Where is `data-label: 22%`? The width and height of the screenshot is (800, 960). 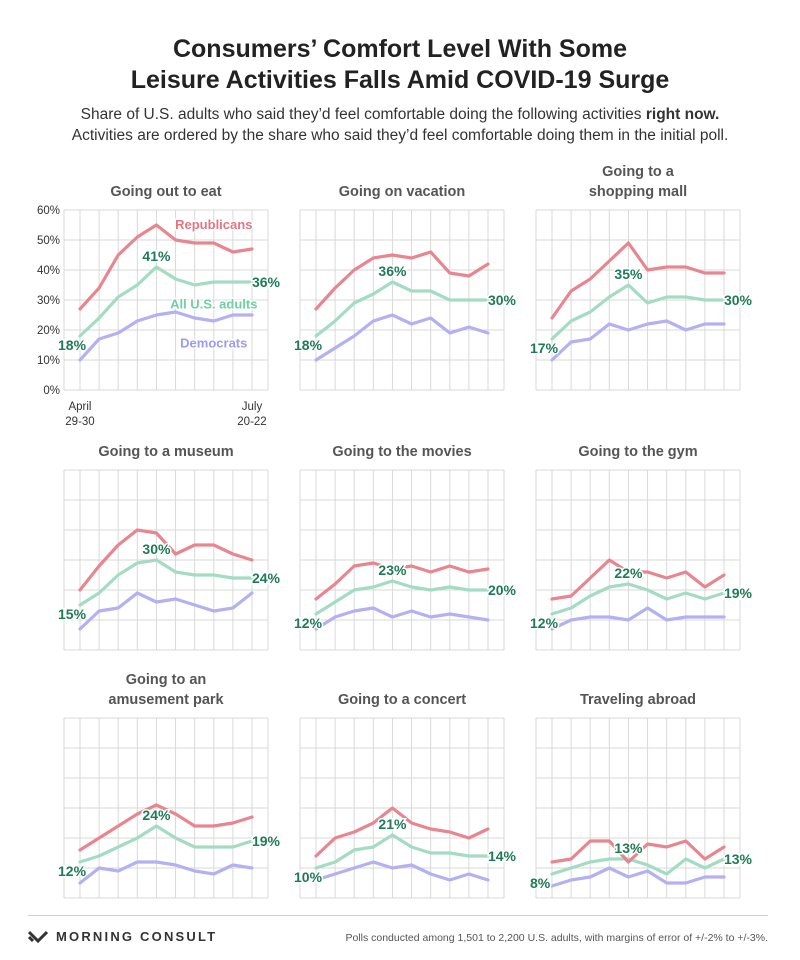
data-label: 22% is located at coordinates (628, 573).